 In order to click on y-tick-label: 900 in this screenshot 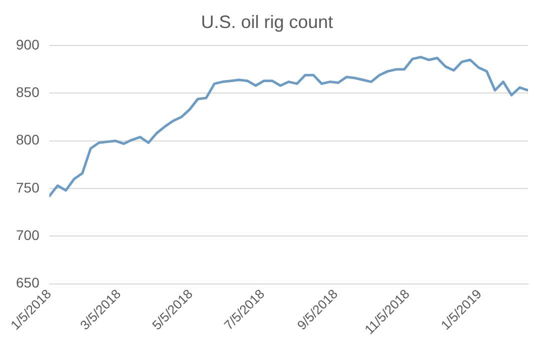, I will do `click(28, 44)`.